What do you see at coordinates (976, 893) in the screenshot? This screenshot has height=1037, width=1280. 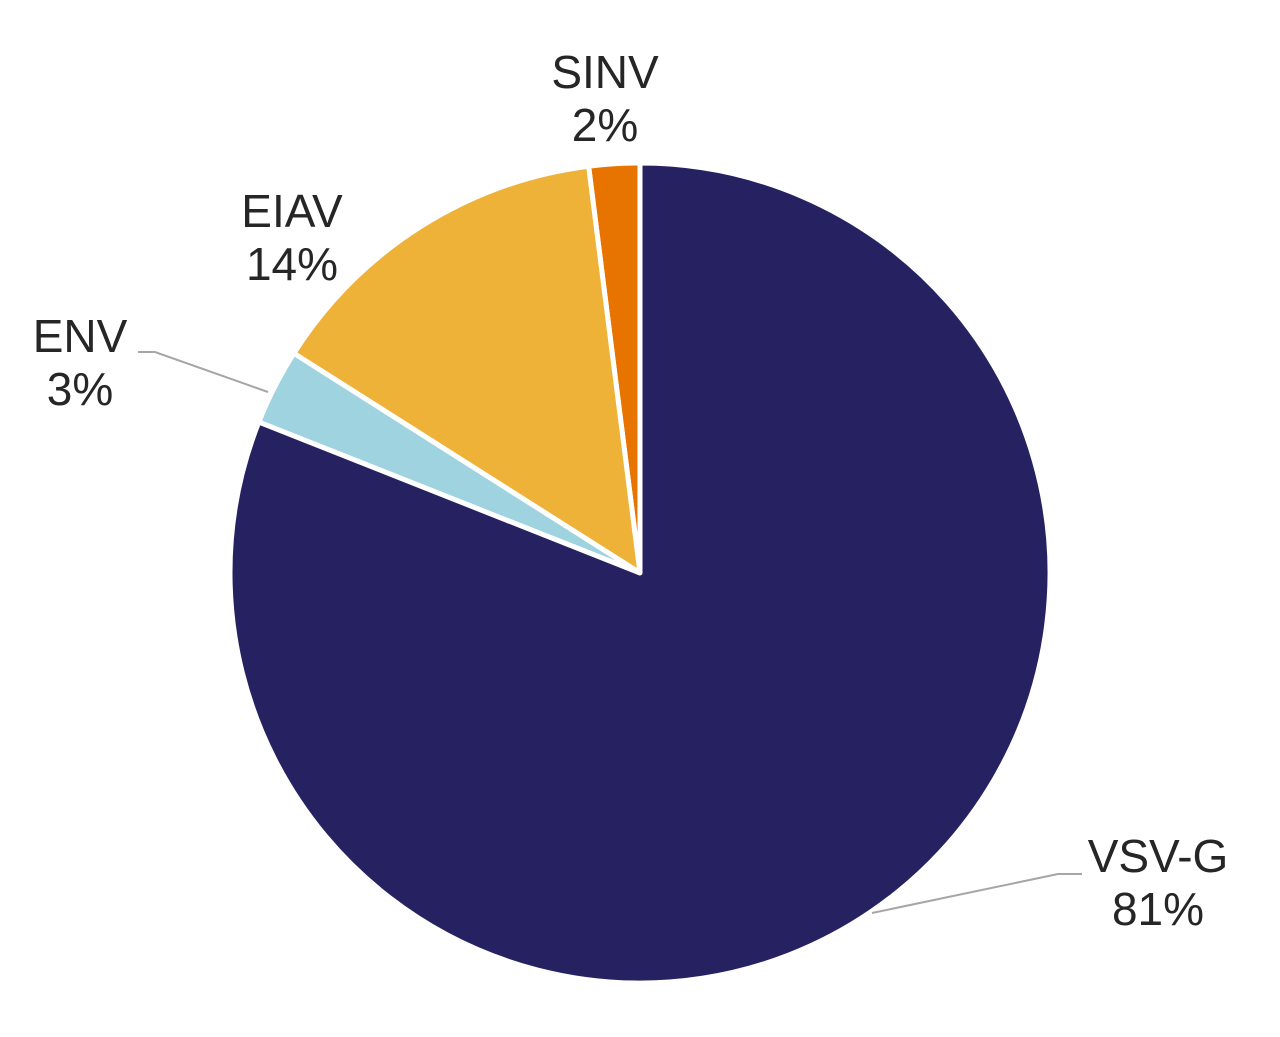 I see `leader-line-vsv-g` at bounding box center [976, 893].